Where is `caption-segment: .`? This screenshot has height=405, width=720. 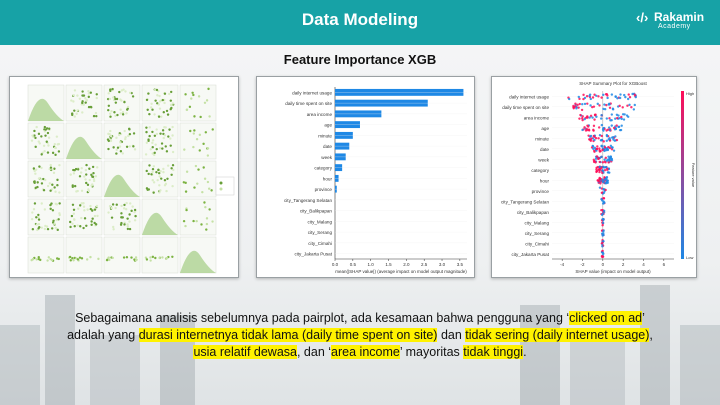
caption-segment: . is located at coordinates (525, 352).